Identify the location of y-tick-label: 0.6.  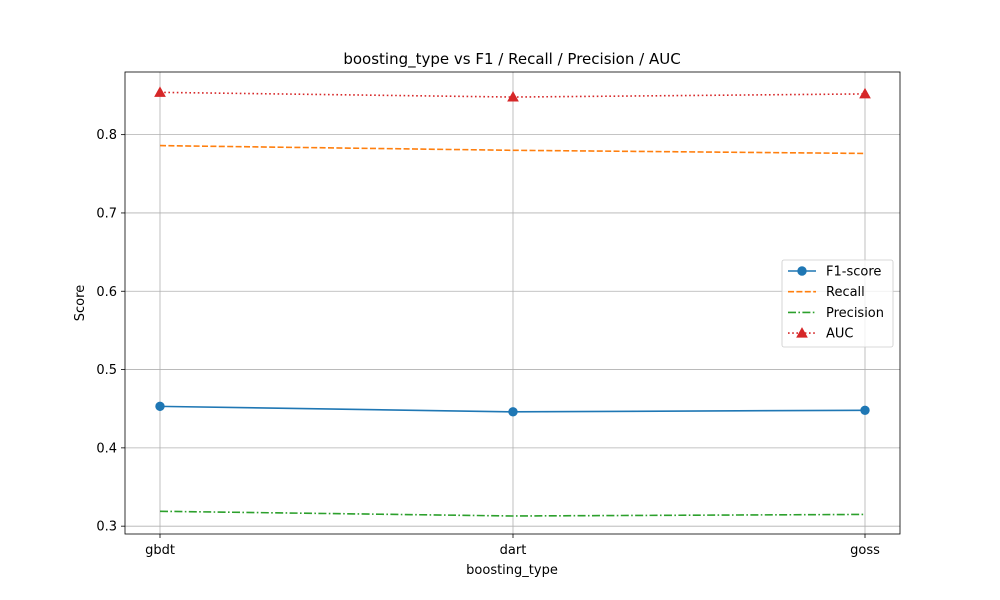
(106, 292).